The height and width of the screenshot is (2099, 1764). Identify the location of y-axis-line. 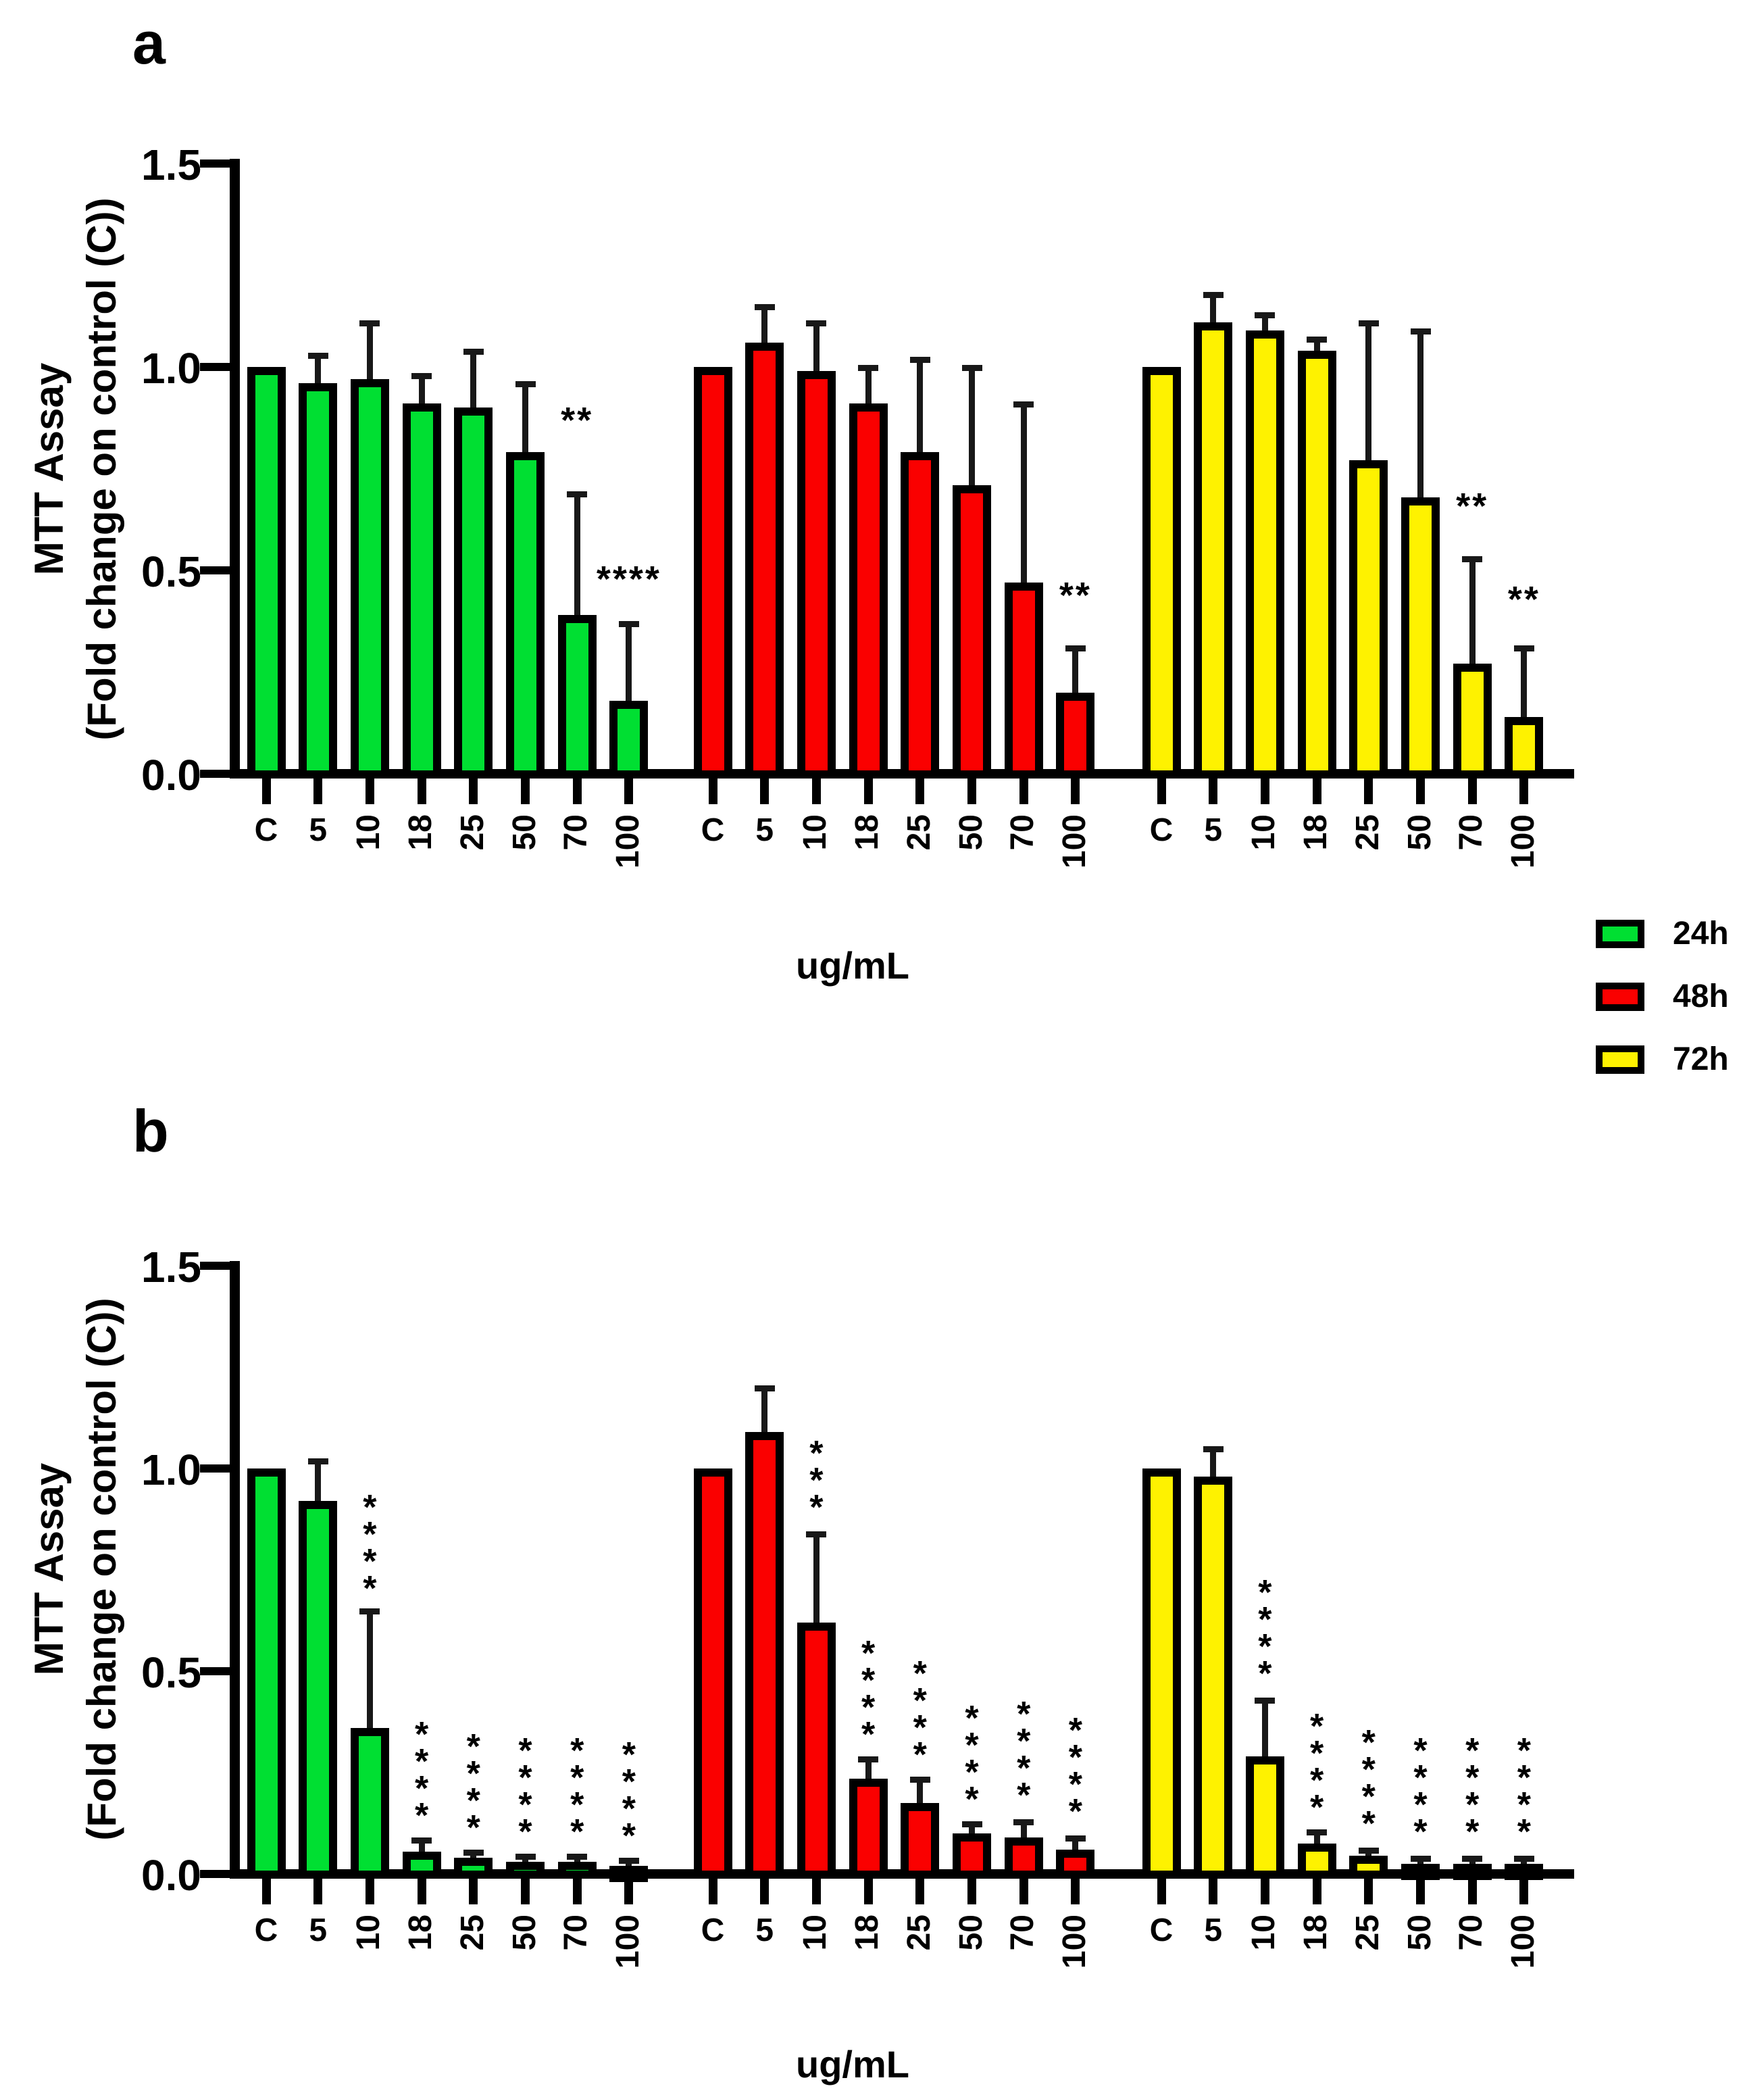
(235, 1570).